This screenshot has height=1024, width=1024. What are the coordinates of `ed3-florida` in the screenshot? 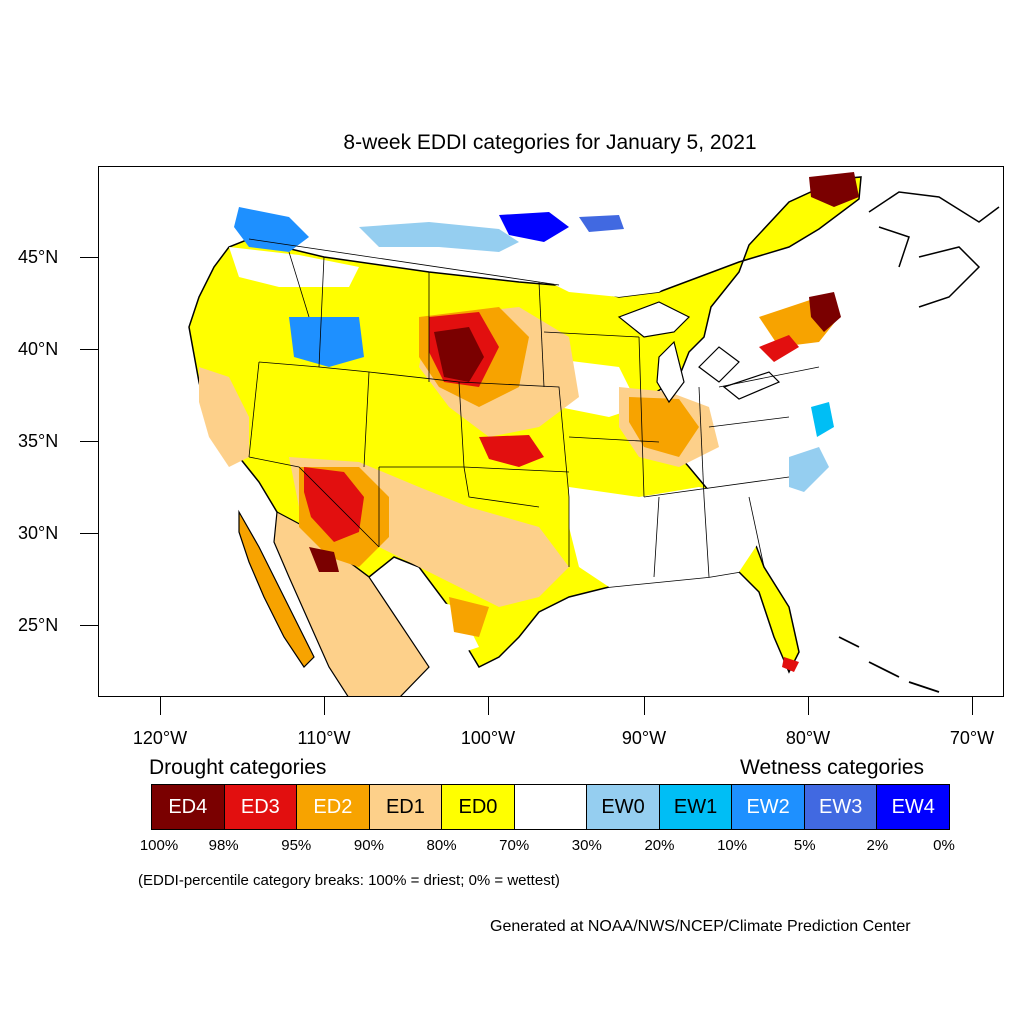 It's located at (790, 664).